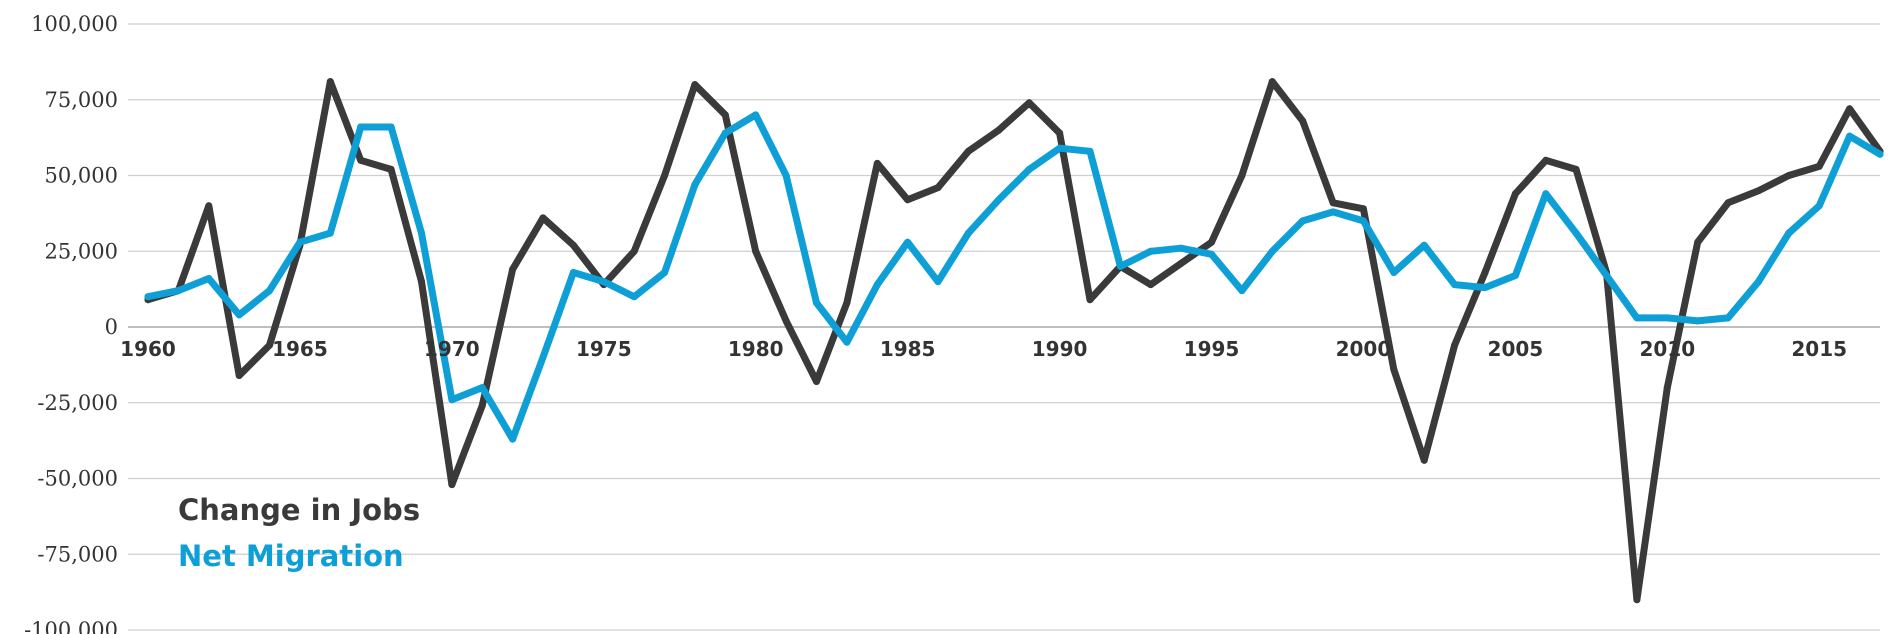 Image resolution: width=1895 pixels, height=634 pixels. What do you see at coordinates (299, 510) in the screenshot?
I see `legend-entry-change-in-jobs: Change in Jobs` at bounding box center [299, 510].